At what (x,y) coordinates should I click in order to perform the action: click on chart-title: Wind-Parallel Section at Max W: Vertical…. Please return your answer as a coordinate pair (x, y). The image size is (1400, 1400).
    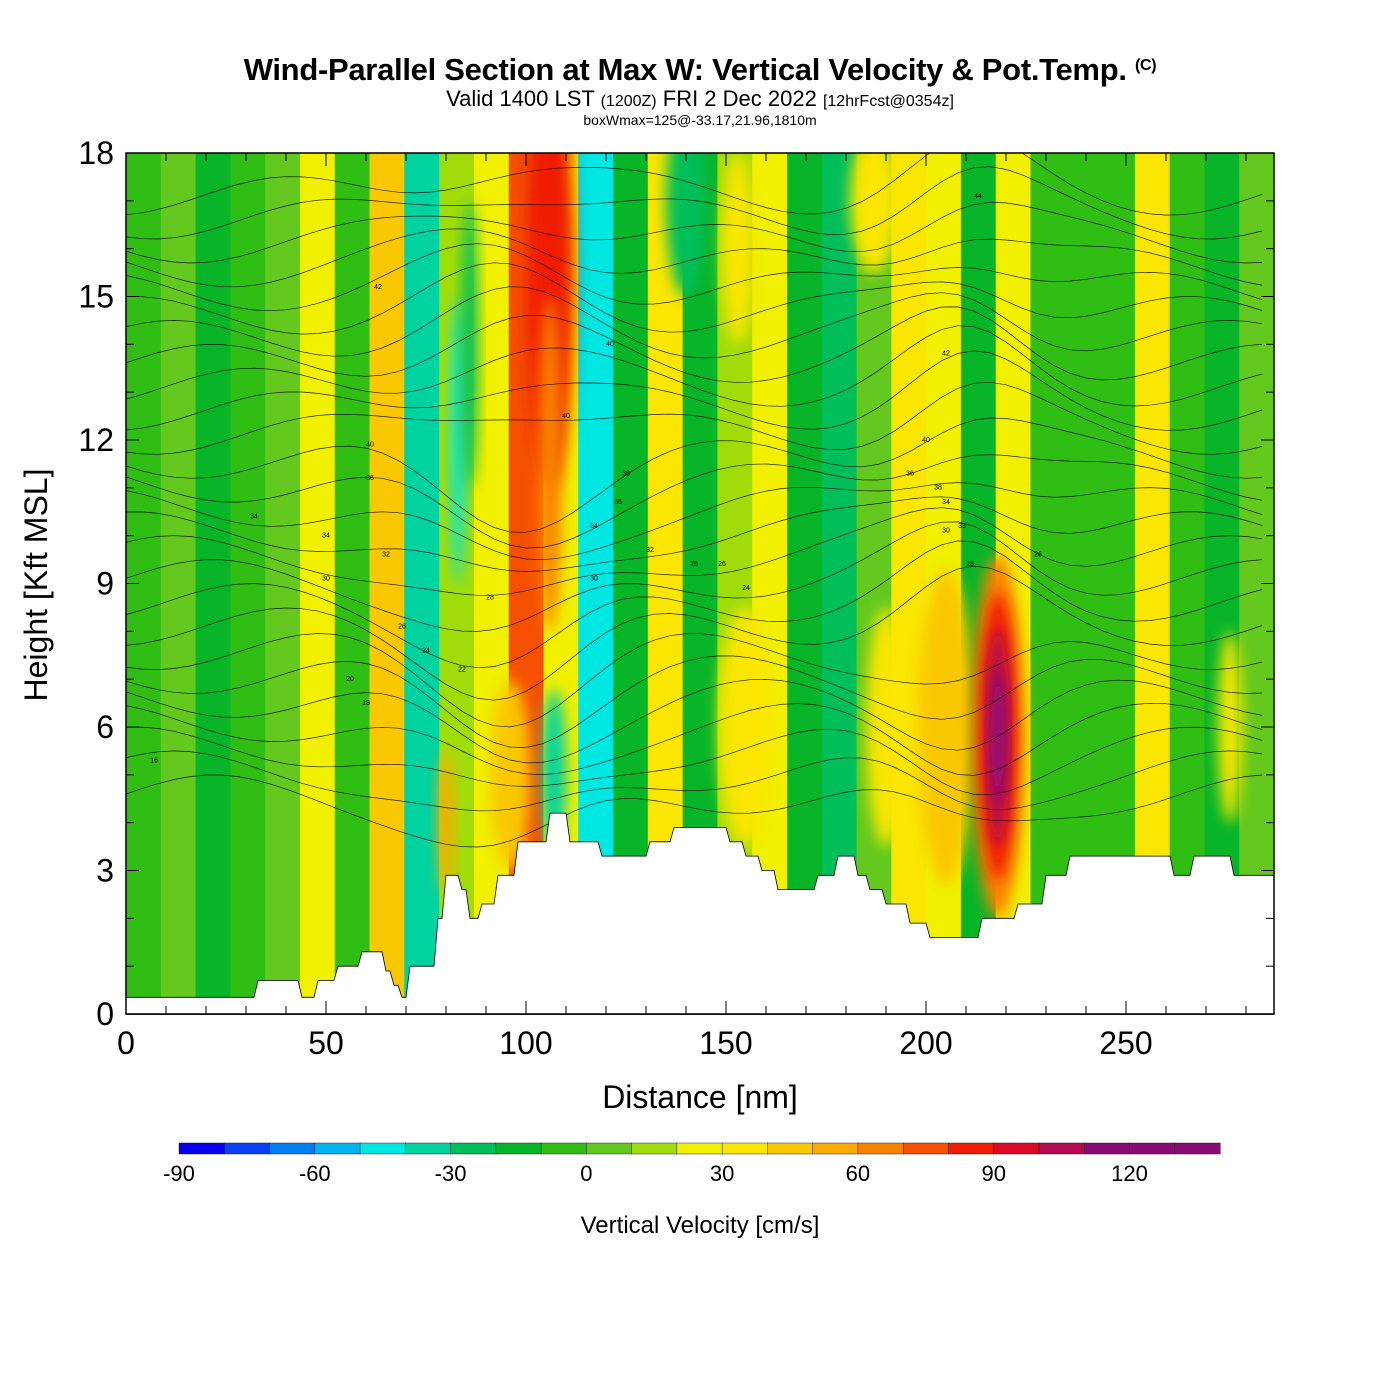
    Looking at the image, I should click on (700, 69).